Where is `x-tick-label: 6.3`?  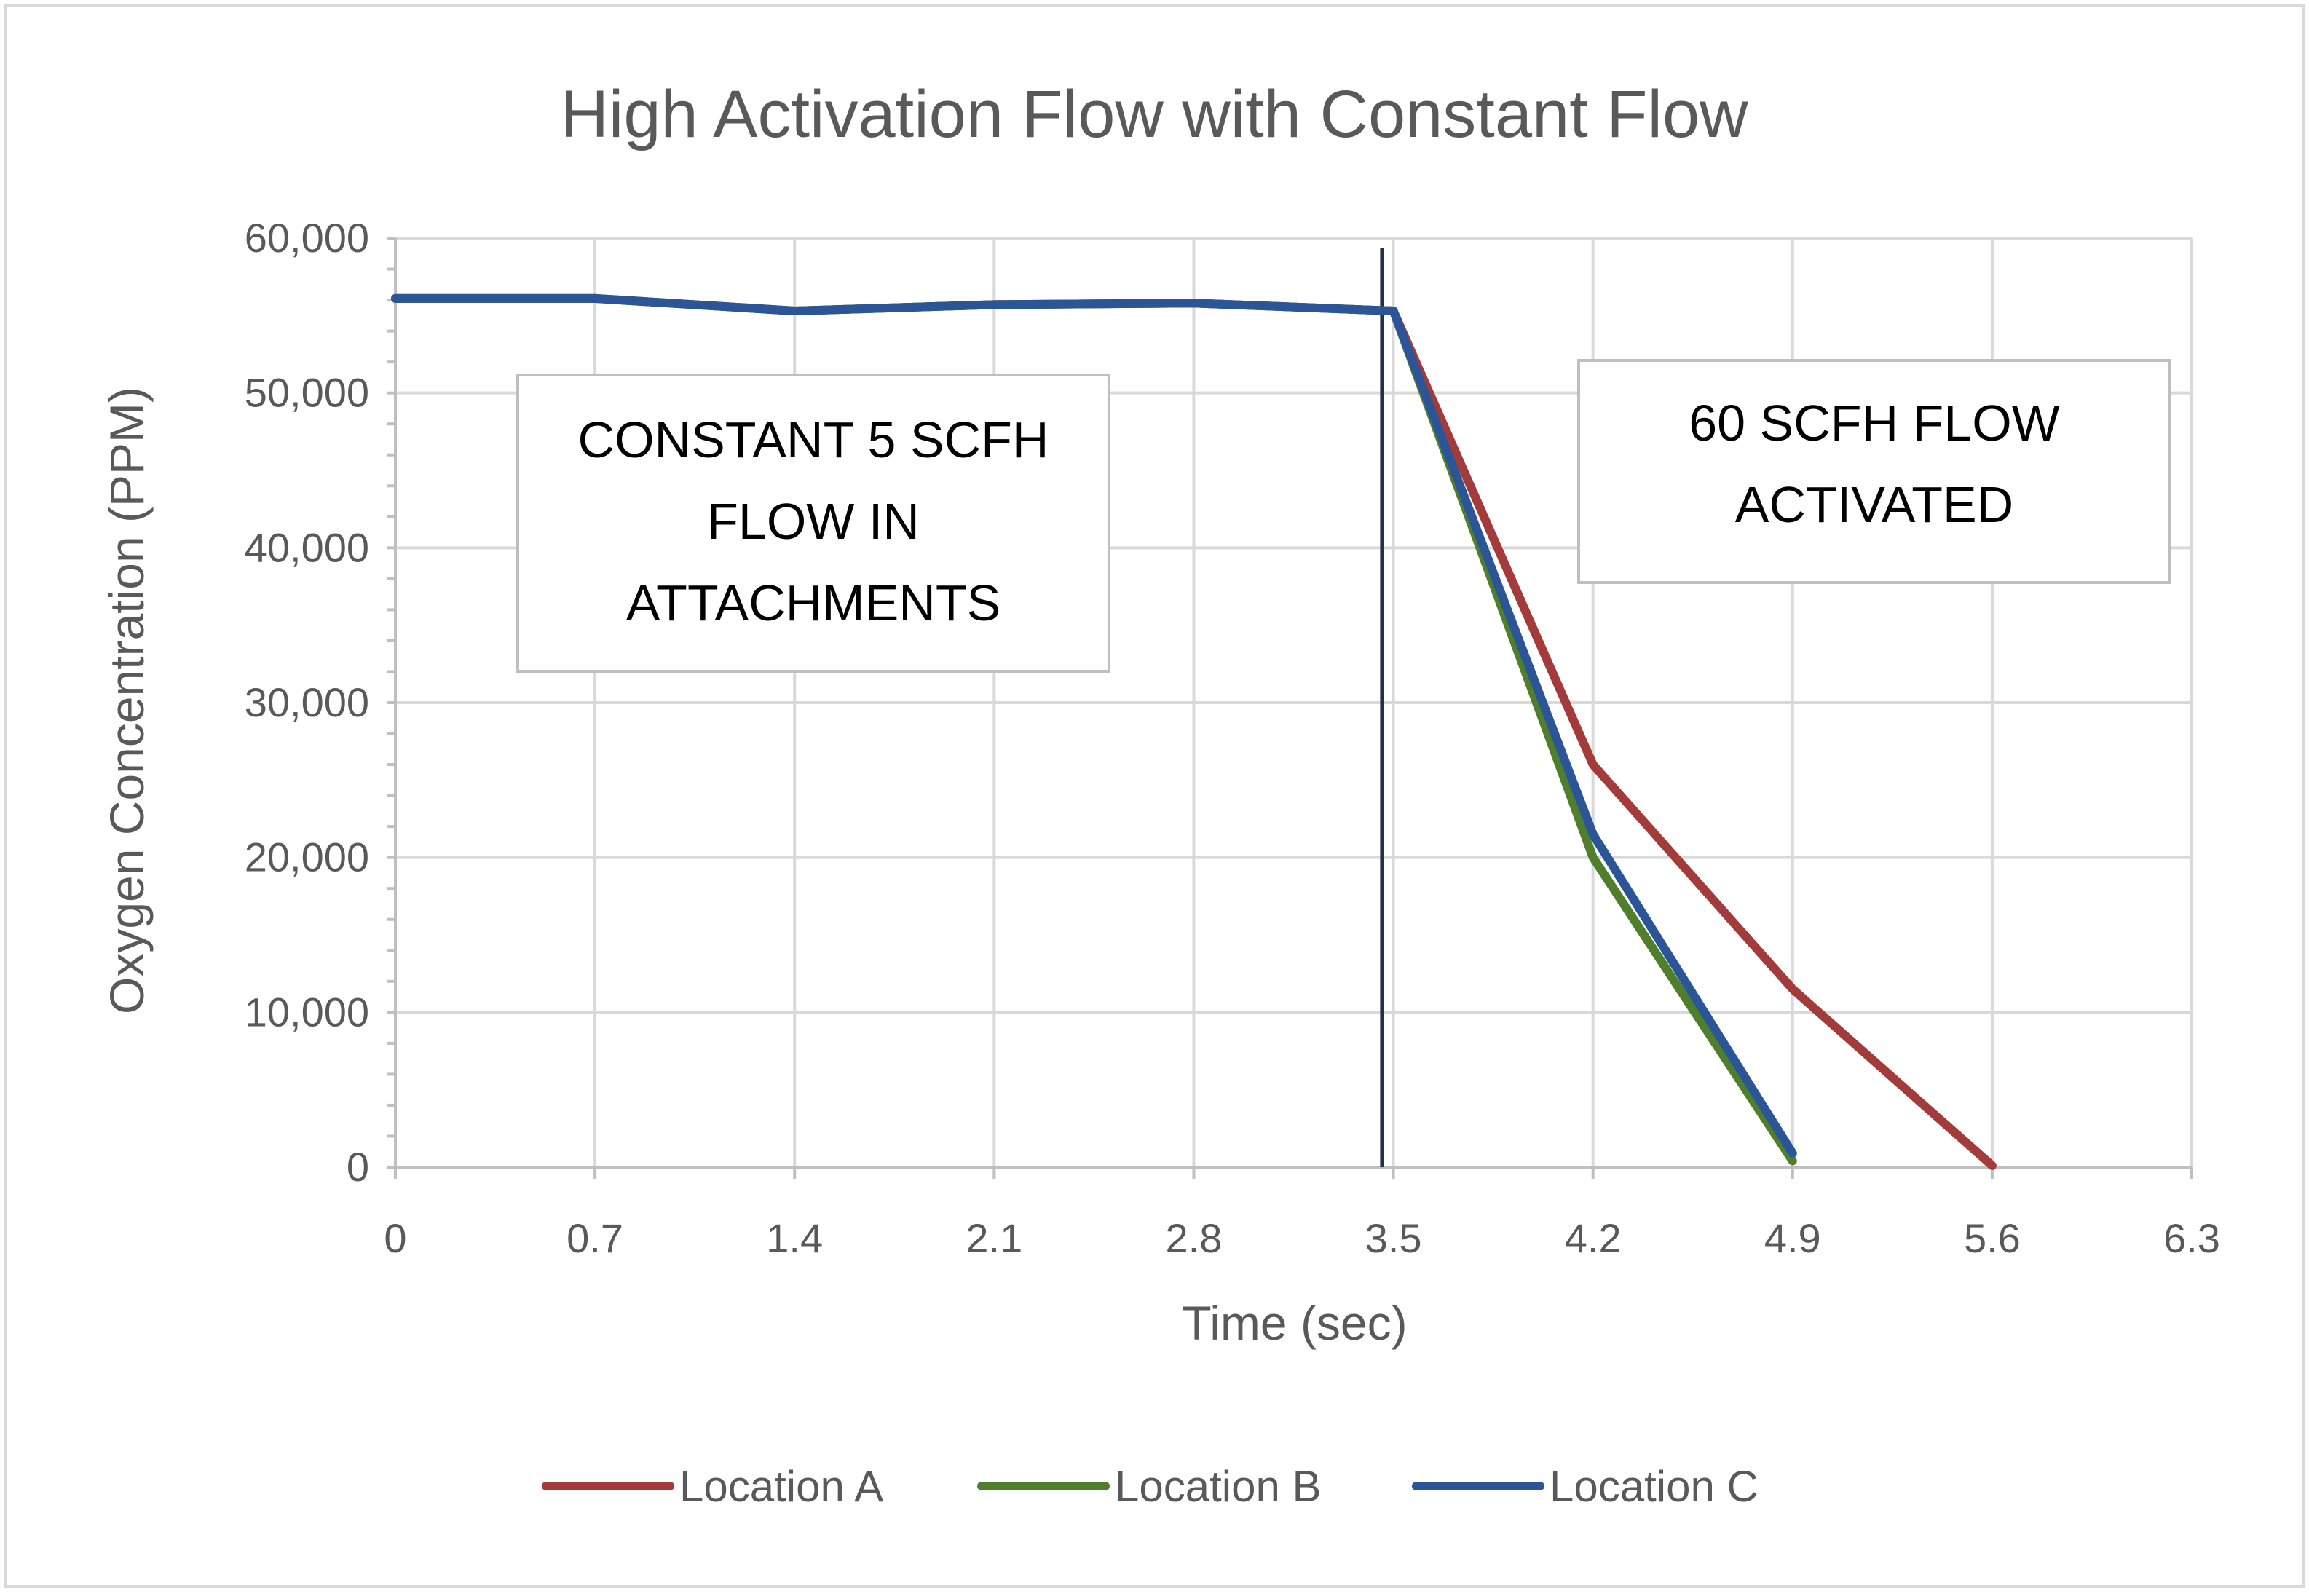
x-tick-label: 6.3 is located at coordinates (2191, 1238).